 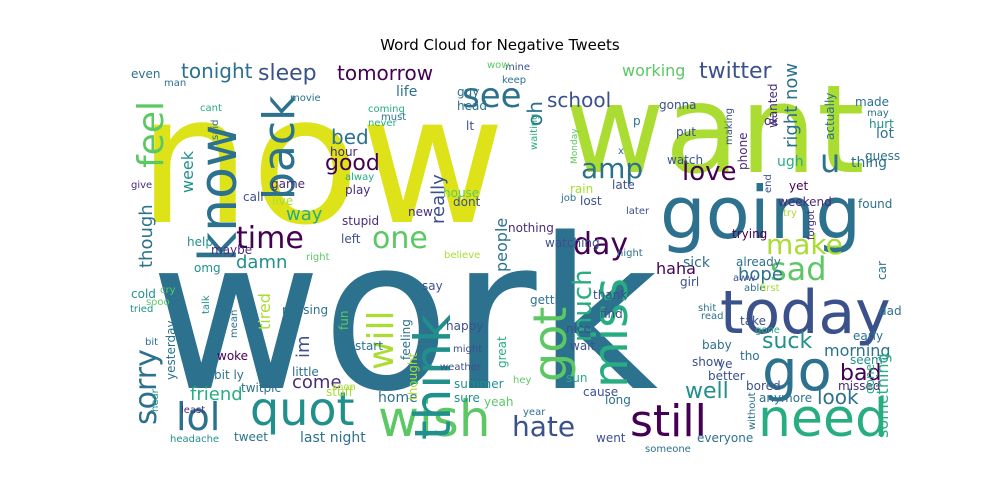 I want to click on word-went: went, so click(x=611, y=438).